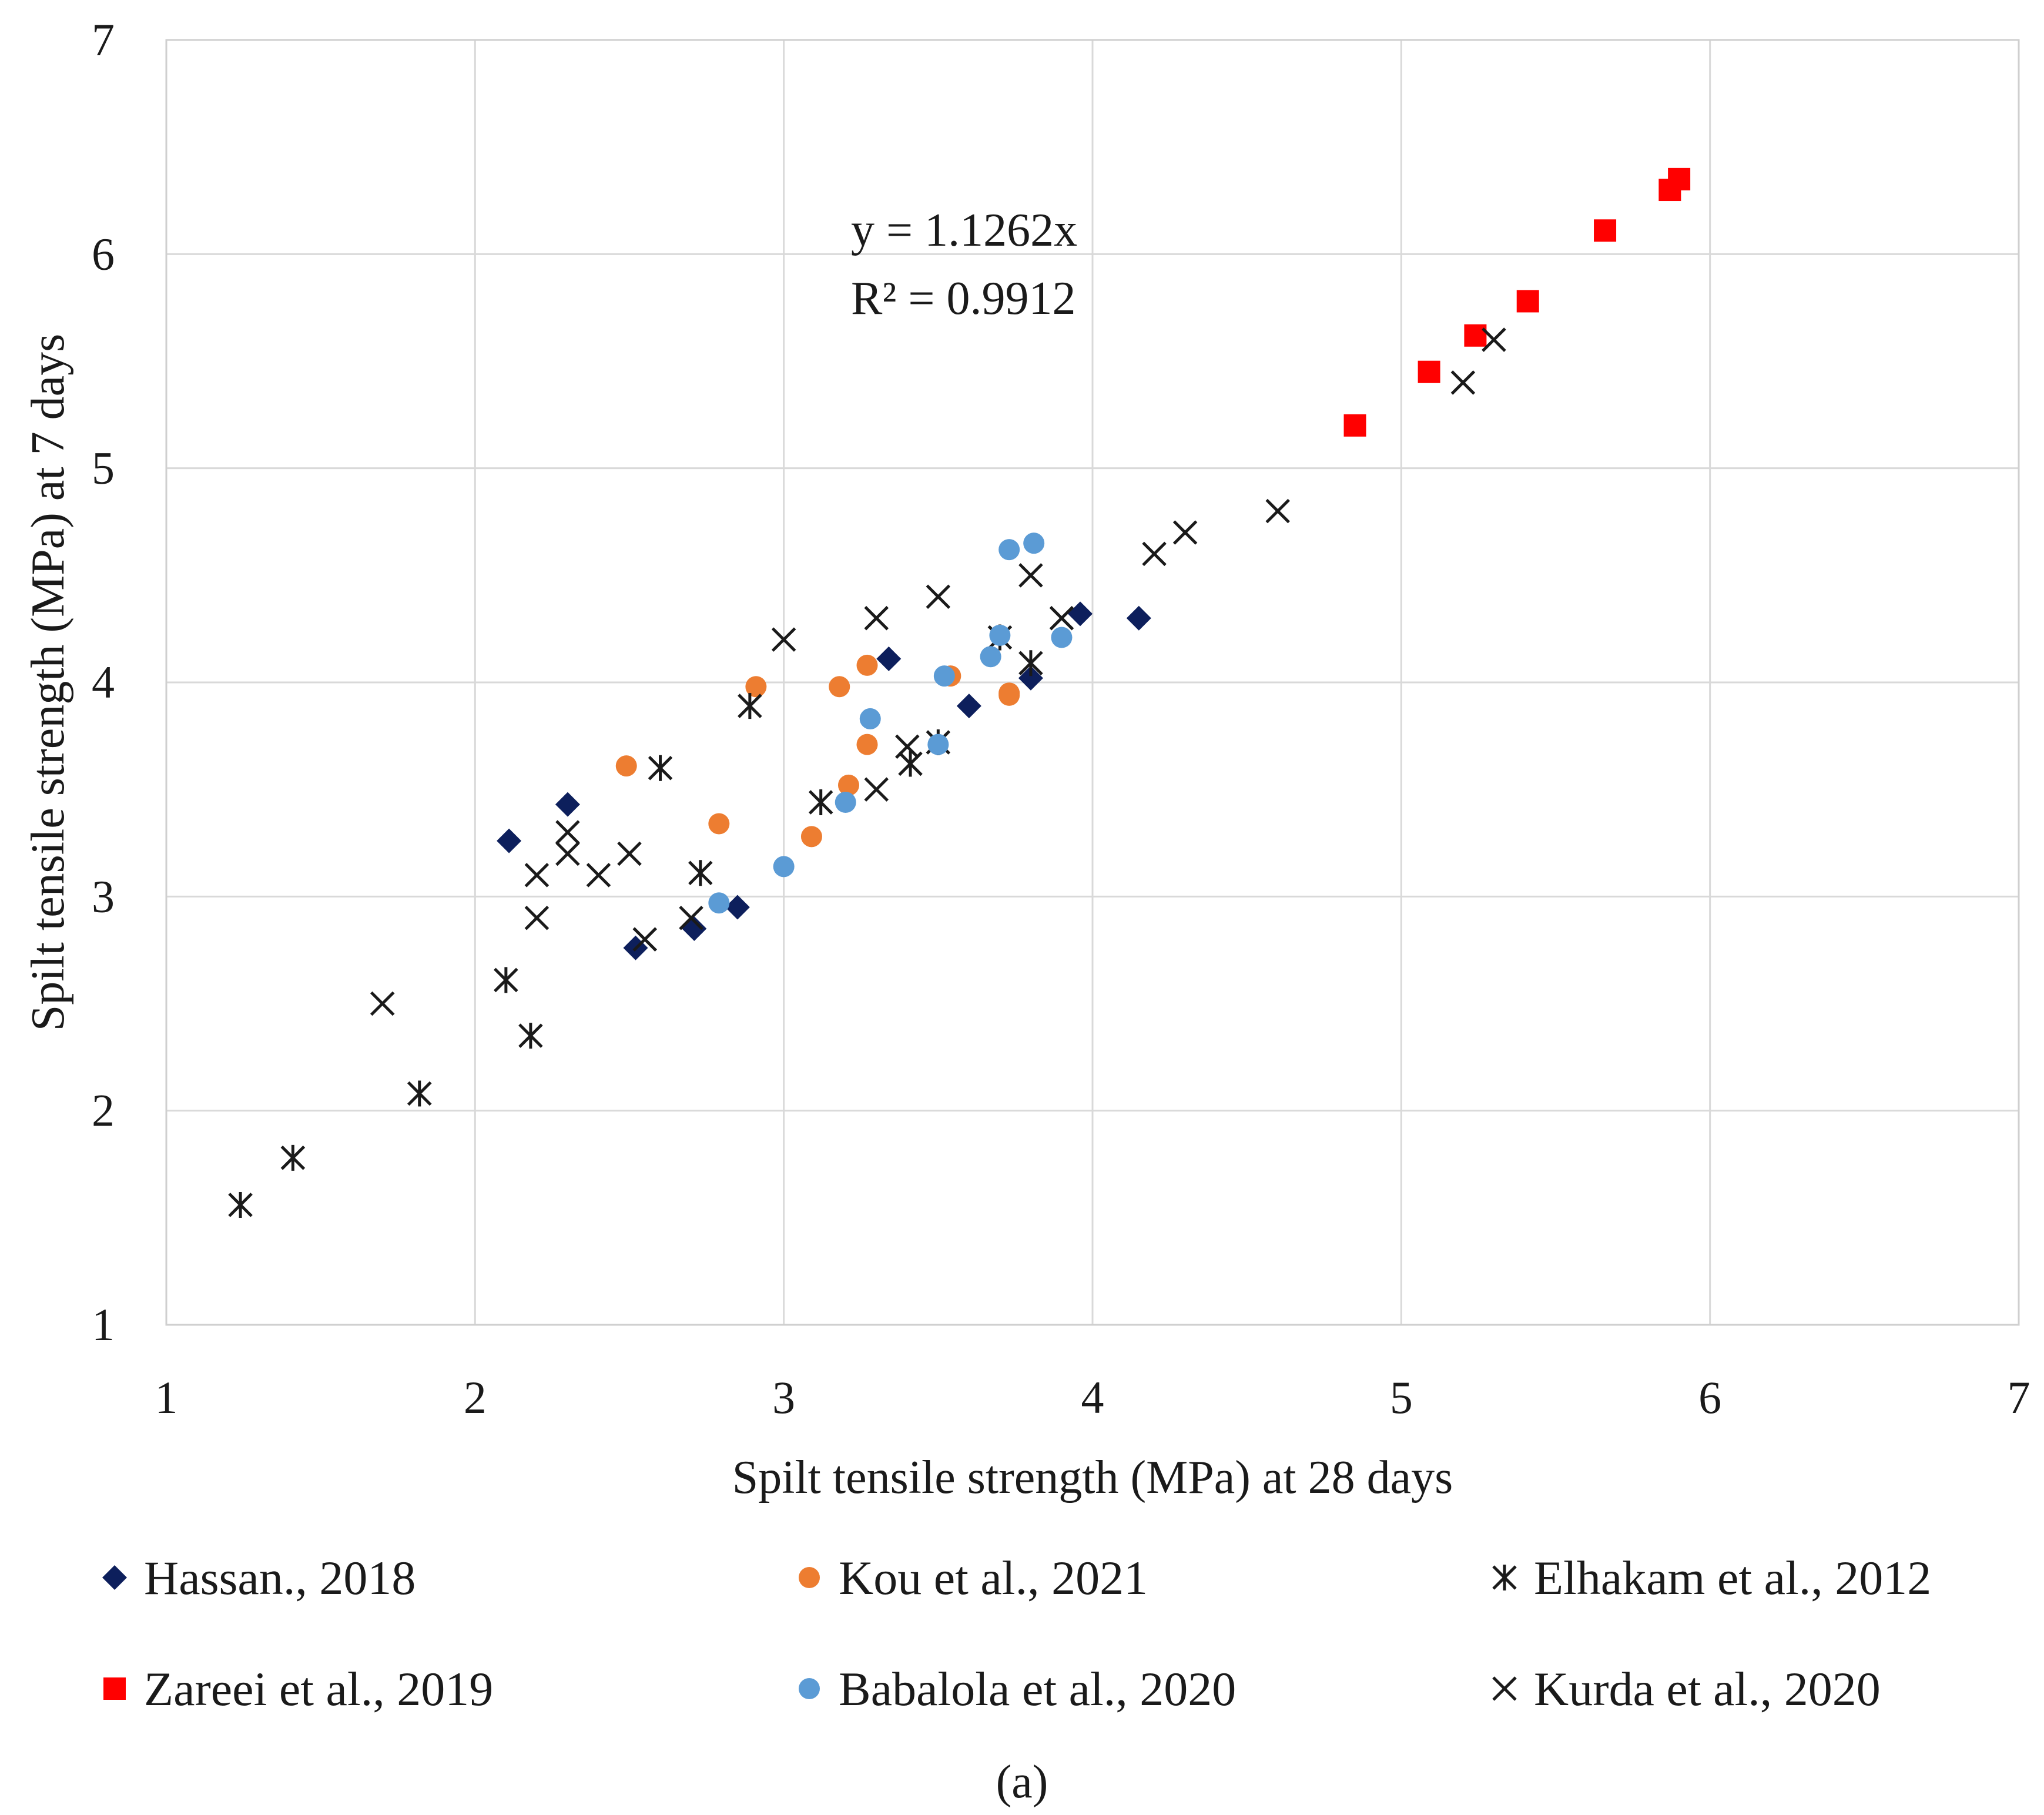 The height and width of the screenshot is (1815, 2044). What do you see at coordinates (1709, 1397) in the screenshot?
I see `x-tick-label: 6` at bounding box center [1709, 1397].